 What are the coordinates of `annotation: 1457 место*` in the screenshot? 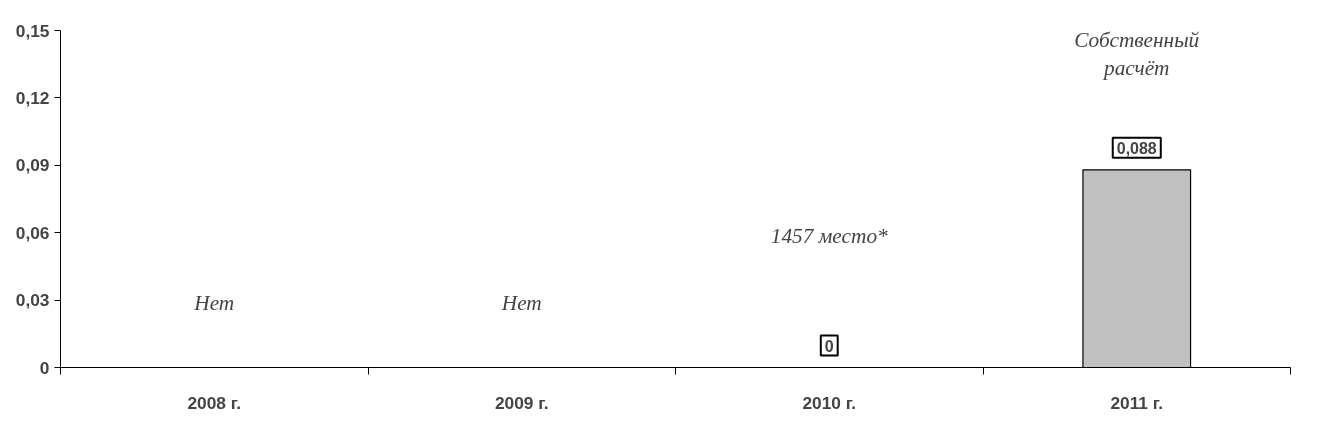 It's located at (829, 236).